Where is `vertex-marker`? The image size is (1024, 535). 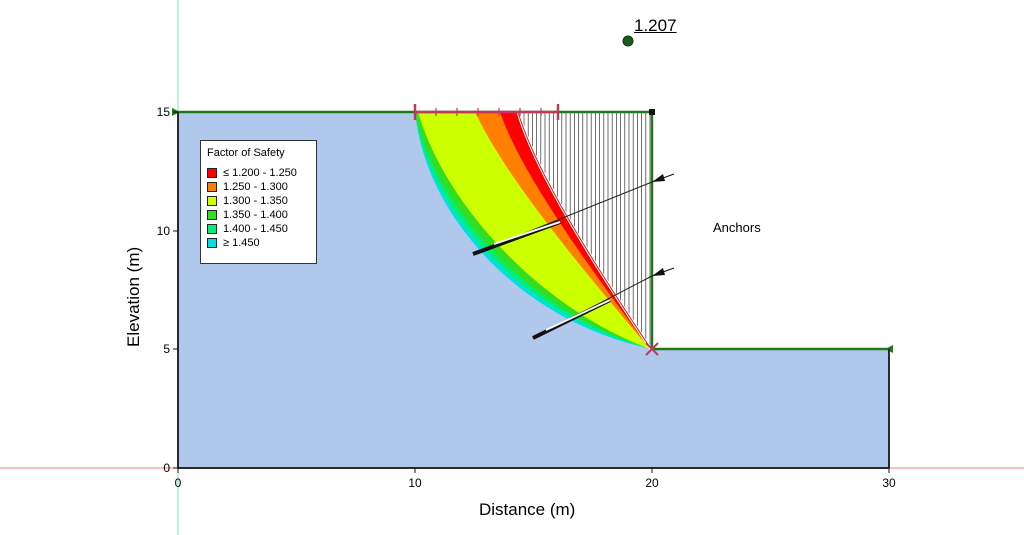 vertex-marker is located at coordinates (652, 112).